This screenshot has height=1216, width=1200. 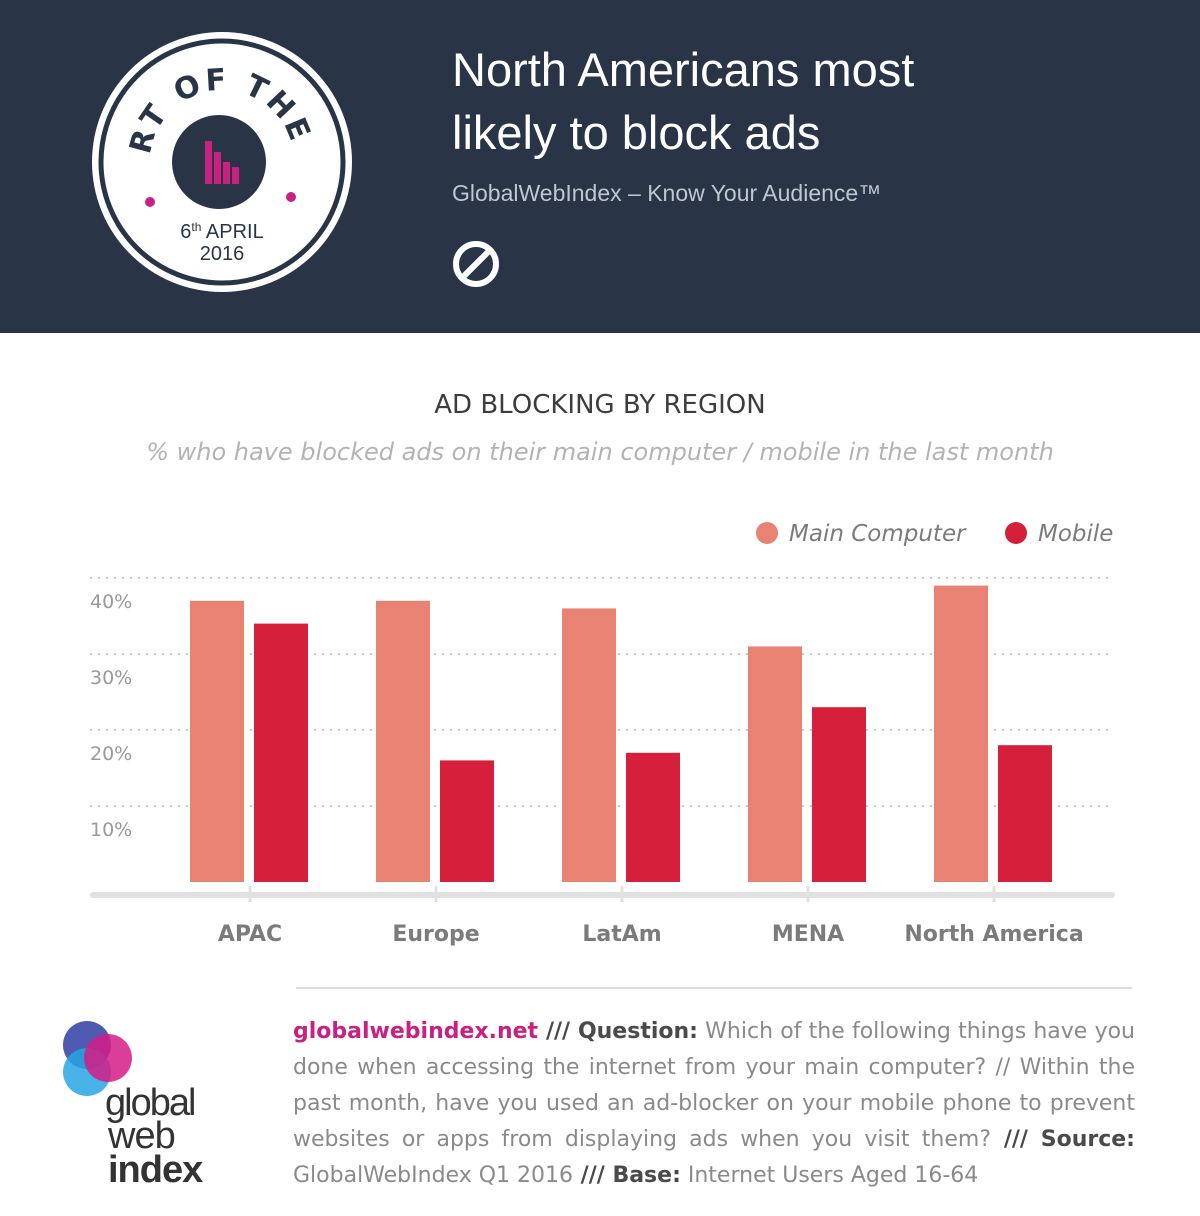 What do you see at coordinates (767, 533) in the screenshot?
I see `legend-swatch-main-computer` at bounding box center [767, 533].